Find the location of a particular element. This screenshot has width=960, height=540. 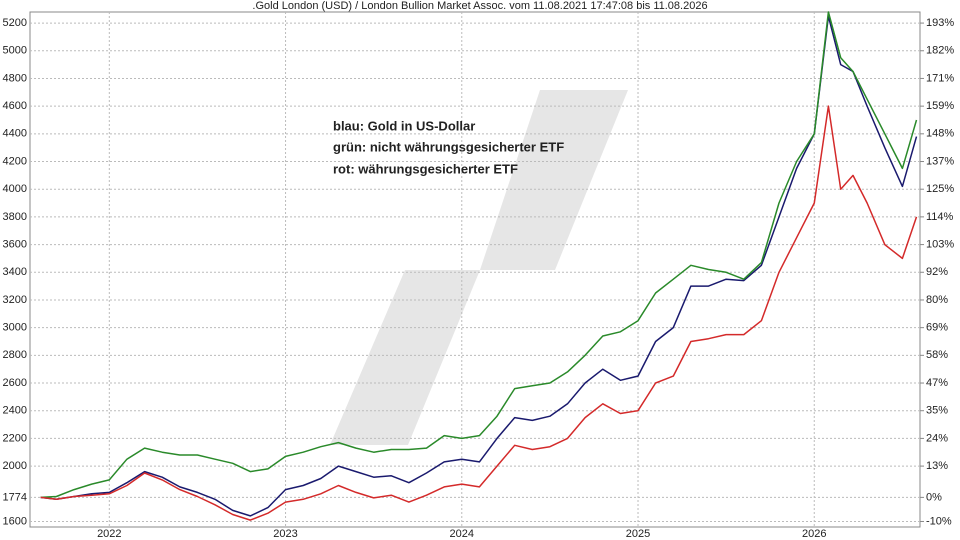

y2-tick-label: 92% is located at coordinates (937, 272).